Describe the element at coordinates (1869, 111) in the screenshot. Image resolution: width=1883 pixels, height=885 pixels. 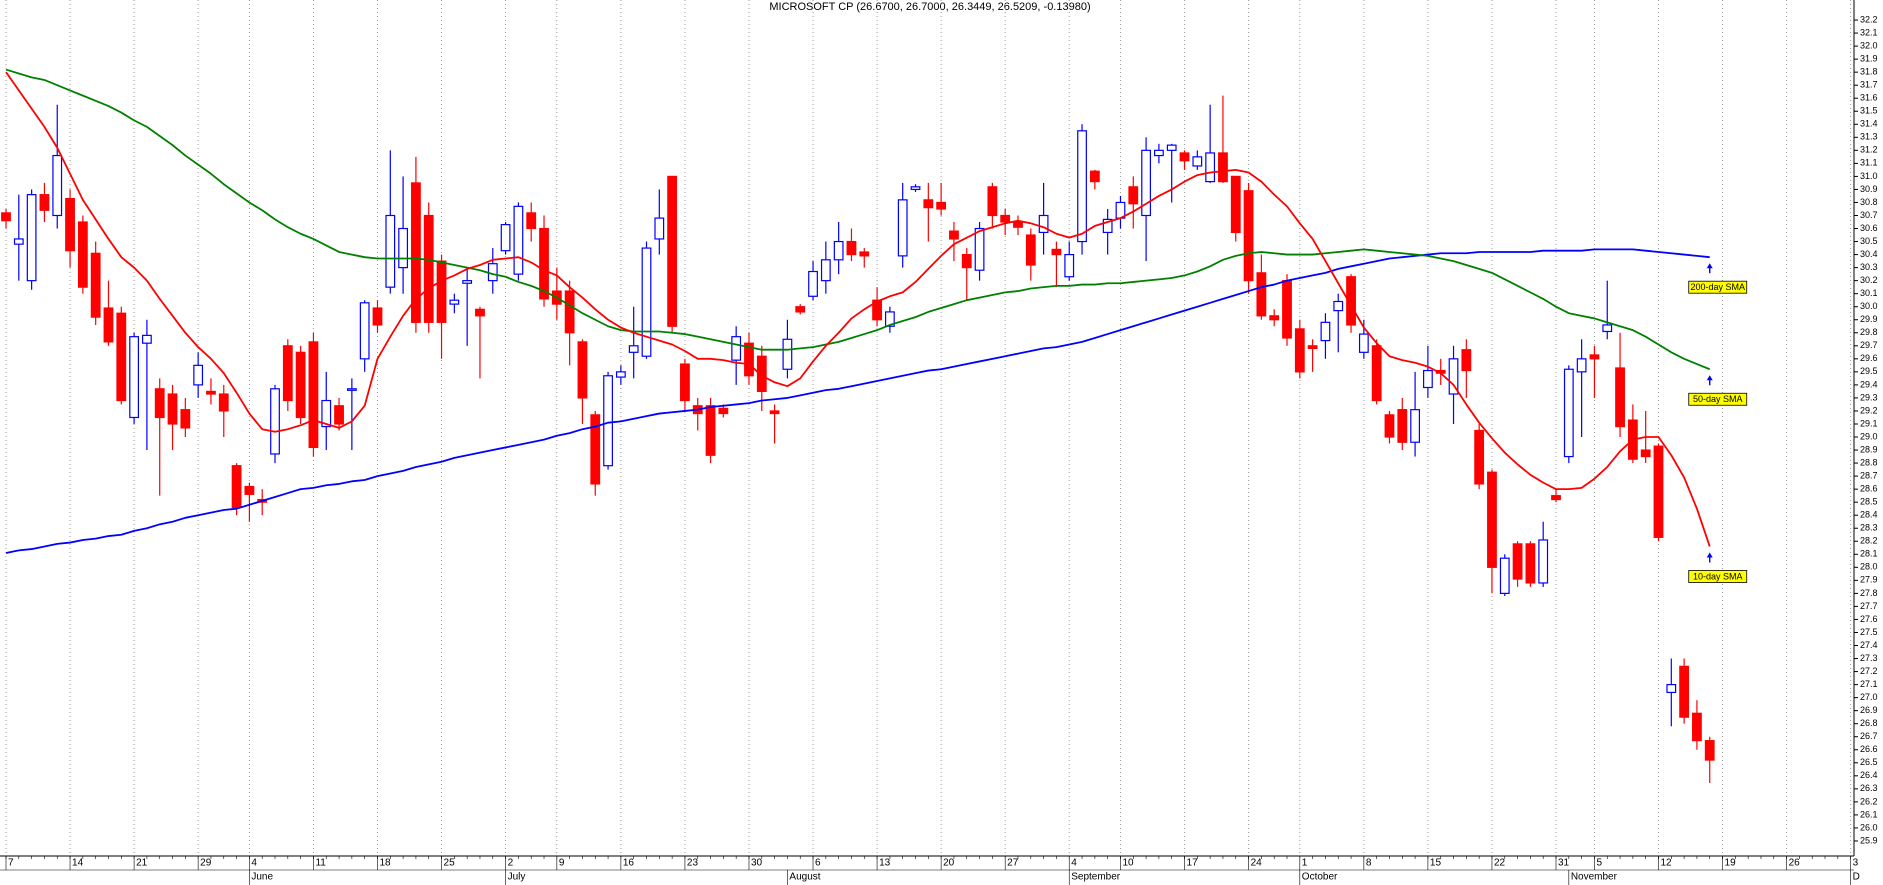
I see `y-tick-label: 31.5` at that location.